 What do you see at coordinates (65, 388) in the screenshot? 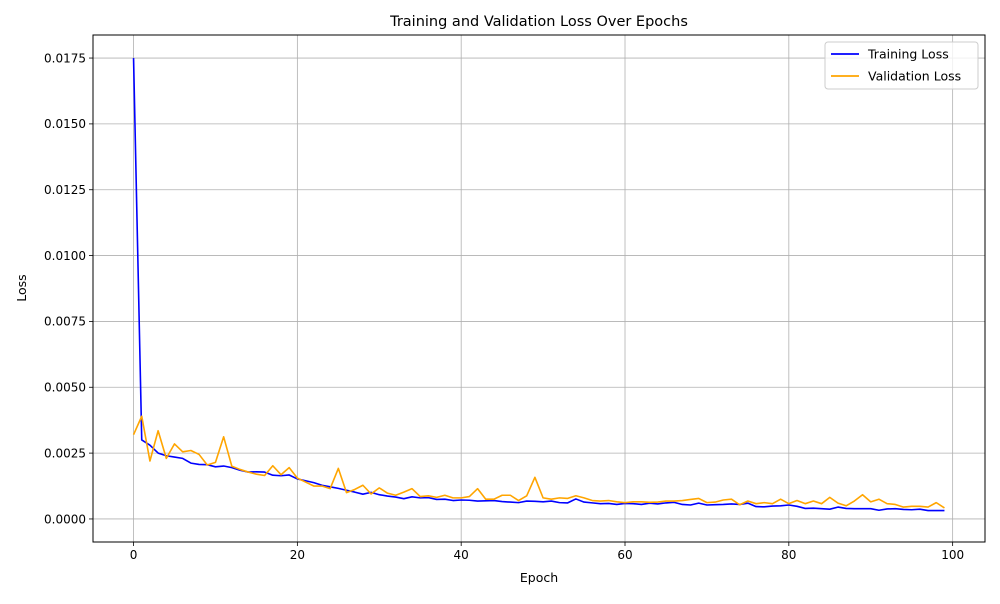
I see `y-tick-label: 0.0050` at bounding box center [65, 388].